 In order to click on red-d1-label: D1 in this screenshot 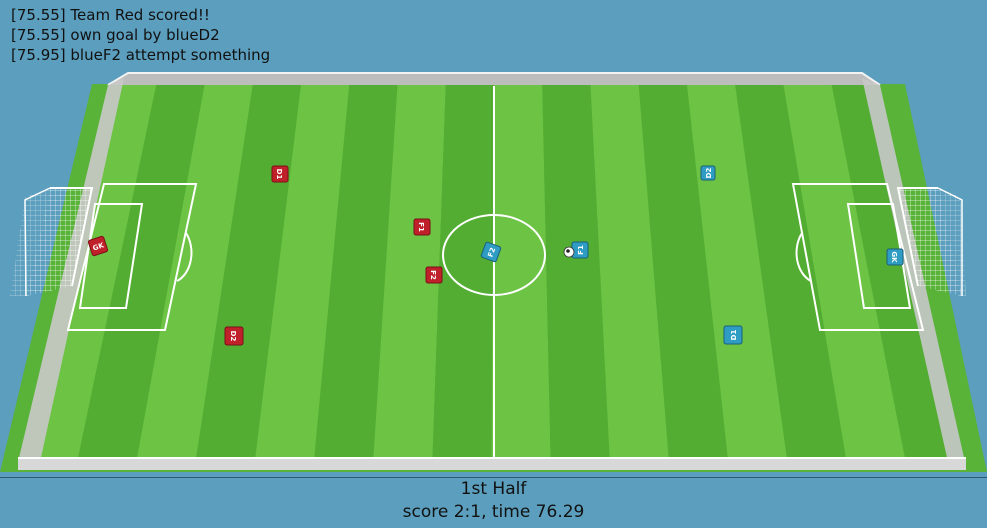, I will do `click(279, 174)`.